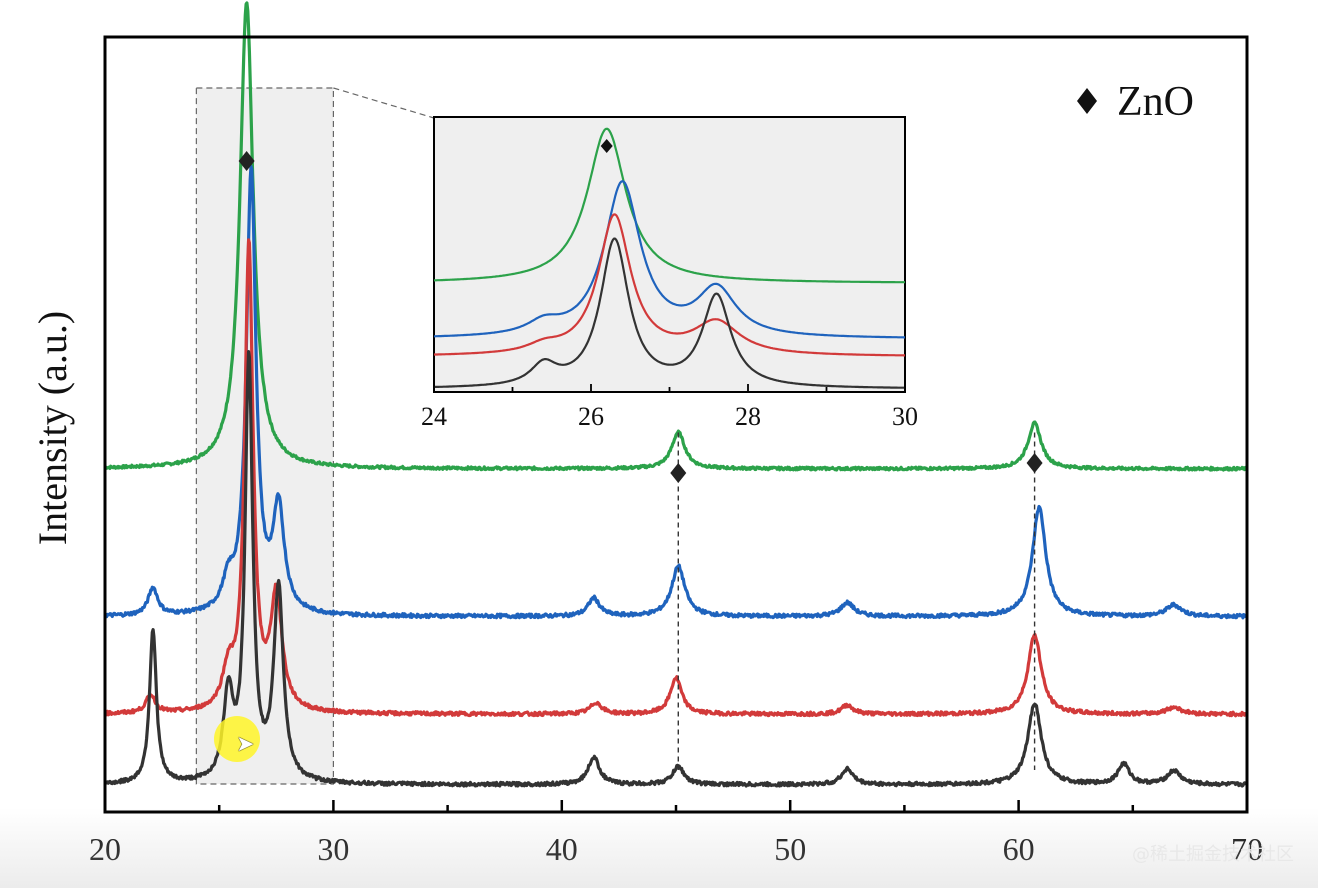 The image size is (1318, 888). I want to click on y-axis-label: Intensity (a.u.), so click(52, 428).